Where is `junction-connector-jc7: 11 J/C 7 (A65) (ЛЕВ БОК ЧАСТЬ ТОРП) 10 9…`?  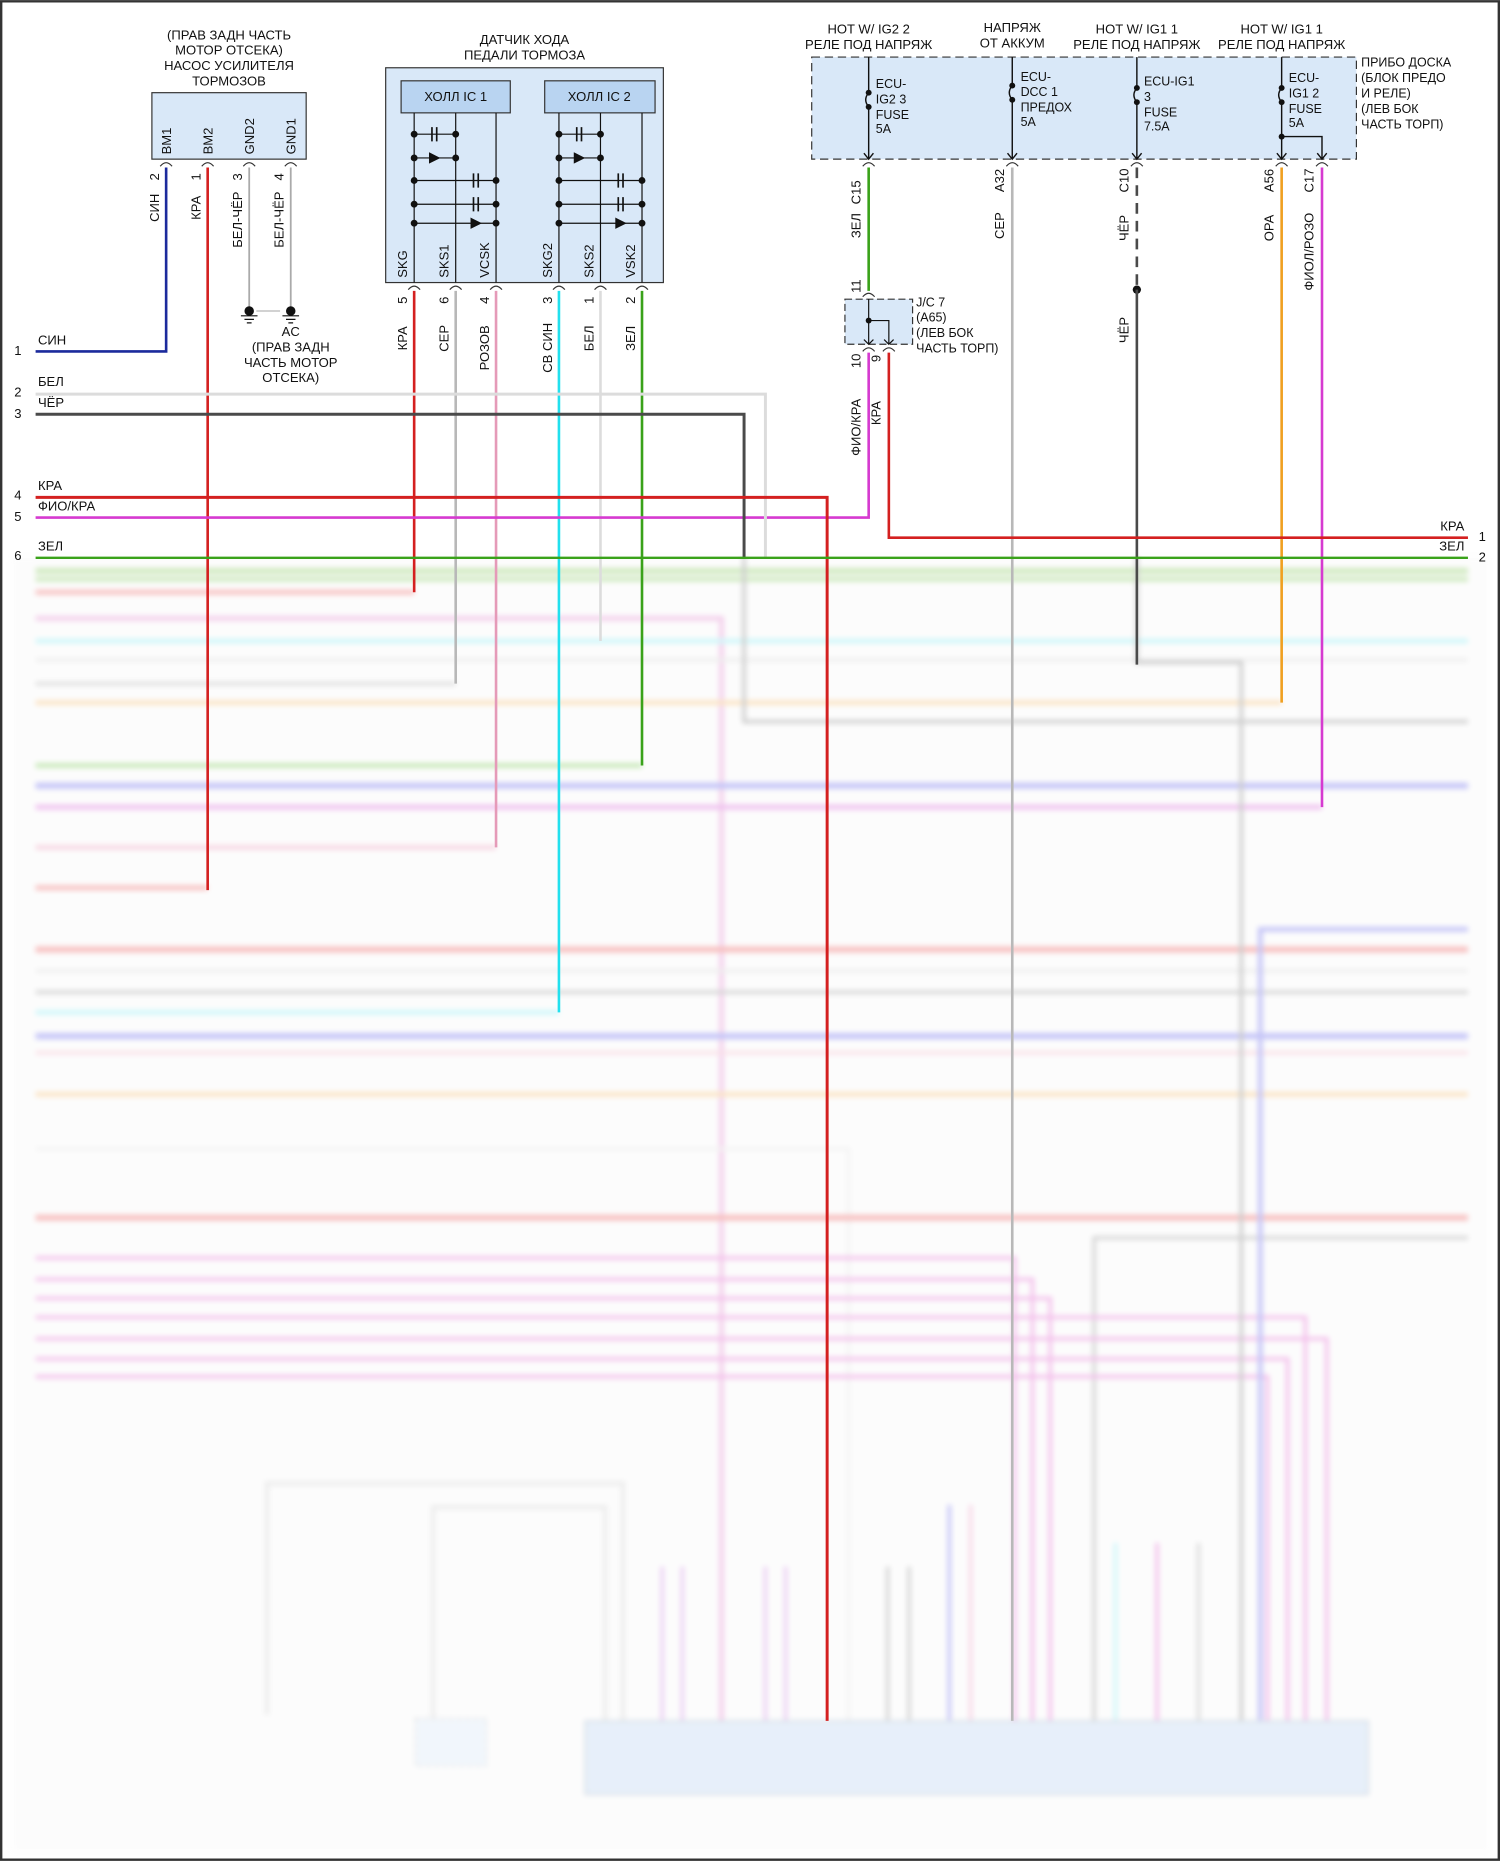
junction-connector-jc7: 11 J/C 7 (A65) (ЛЕВ БОК ЧАСТЬ ТОРП) 10 9… is located at coordinates (751, 409).